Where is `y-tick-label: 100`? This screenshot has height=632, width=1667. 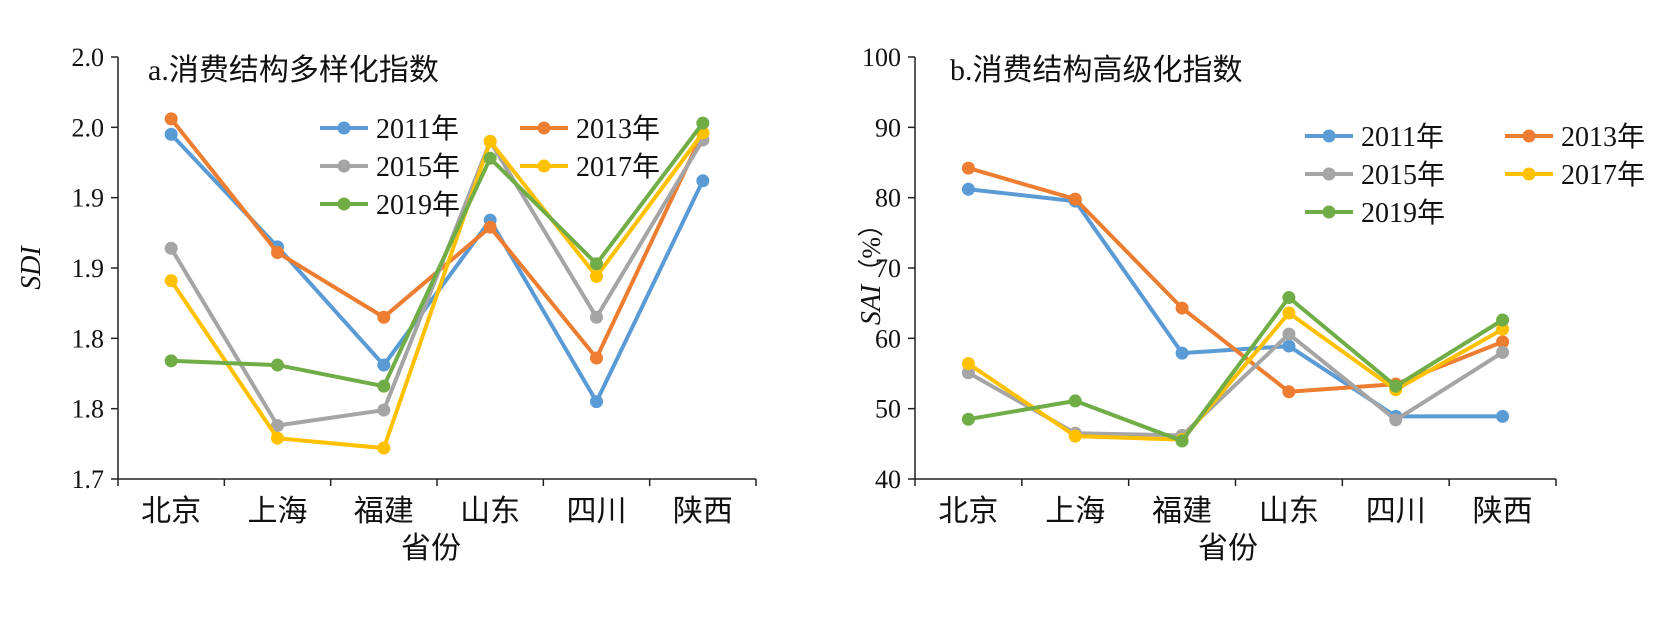
y-tick-label: 100 is located at coordinates (881, 57).